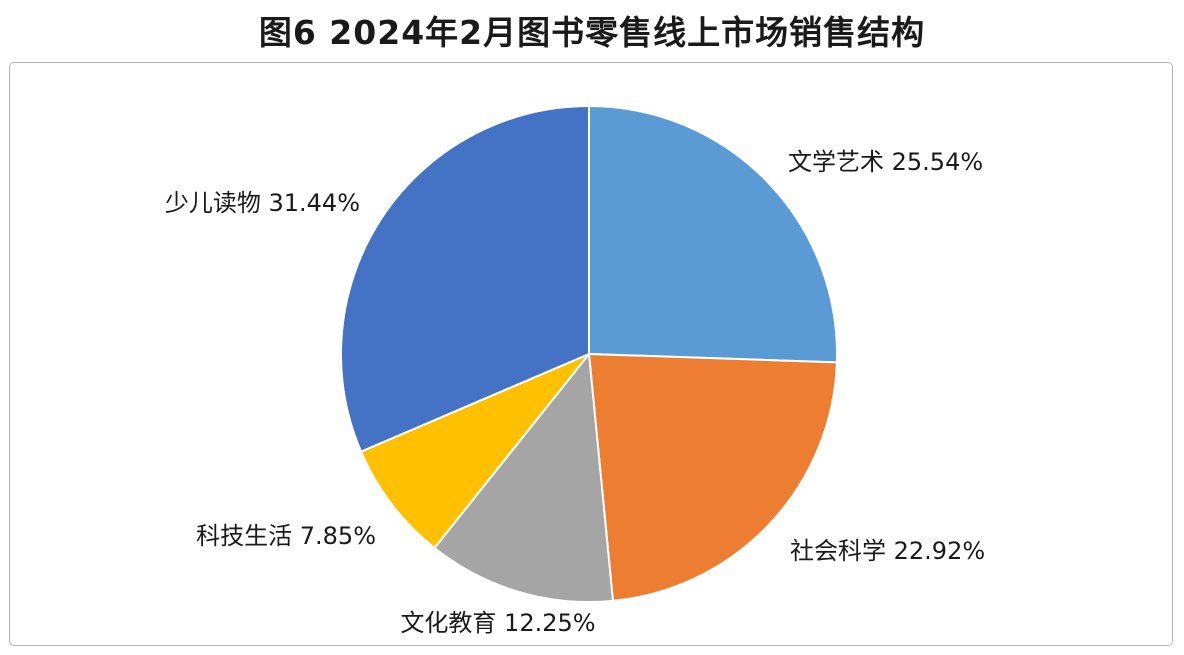 This screenshot has width=1184, height=655. Describe the element at coordinates (592, 32) in the screenshot. I see `chart-title: 图6 2024年2月图书零售线上市场销售结构` at that location.